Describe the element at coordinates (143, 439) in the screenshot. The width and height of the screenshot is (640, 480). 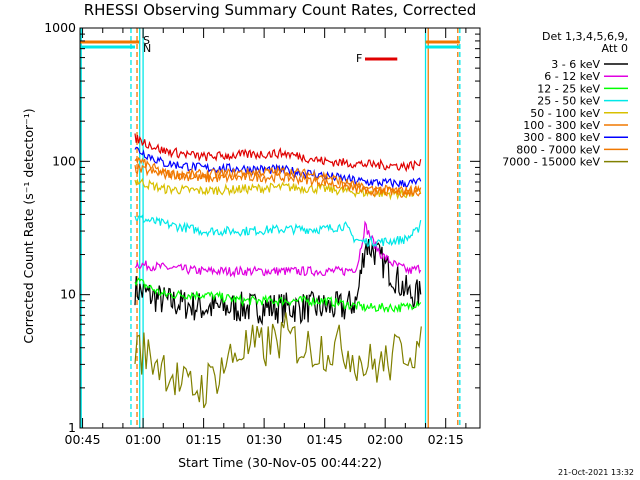
I see `x-tick-label: 01:00` at that location.